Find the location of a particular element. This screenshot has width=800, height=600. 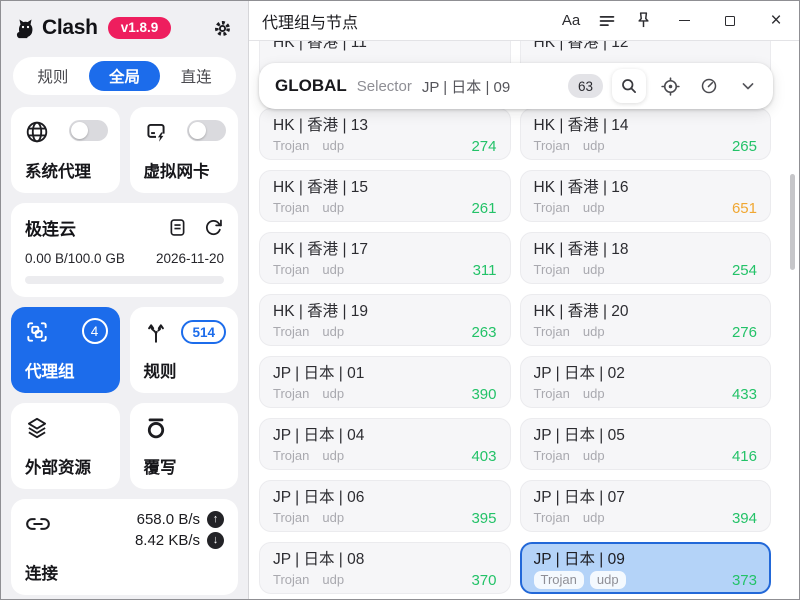

settings-gear-icon is located at coordinates (222, 28).